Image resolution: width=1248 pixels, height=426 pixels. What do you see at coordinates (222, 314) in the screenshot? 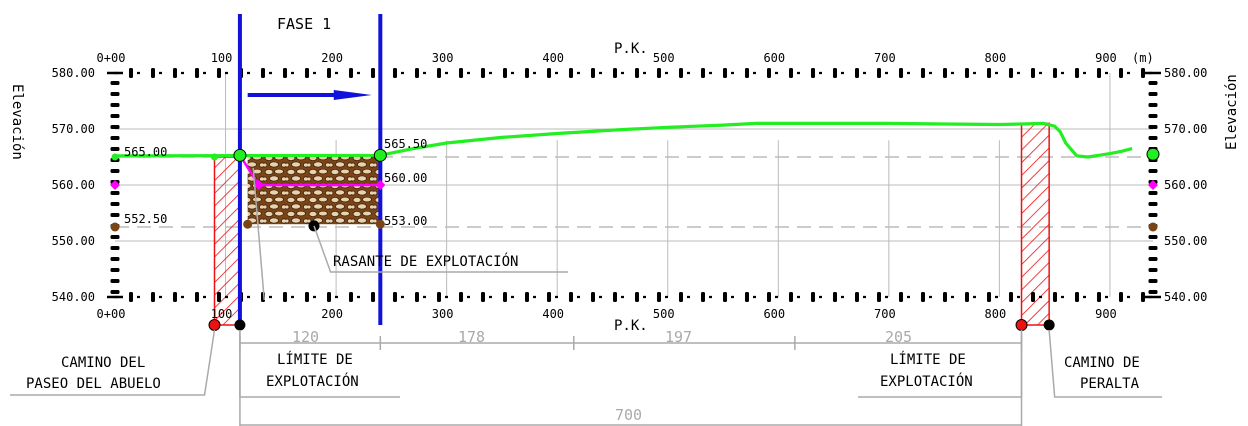
I see `tick-label-bottom: 100` at bounding box center [222, 314].